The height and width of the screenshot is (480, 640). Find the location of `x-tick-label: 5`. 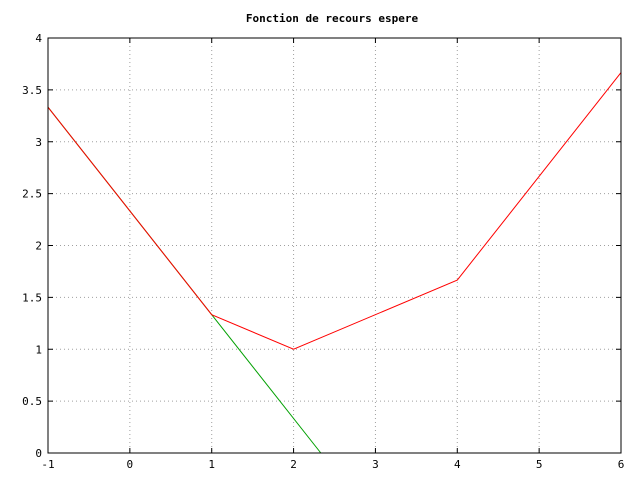

x-tick-label: 5 is located at coordinates (539, 464).